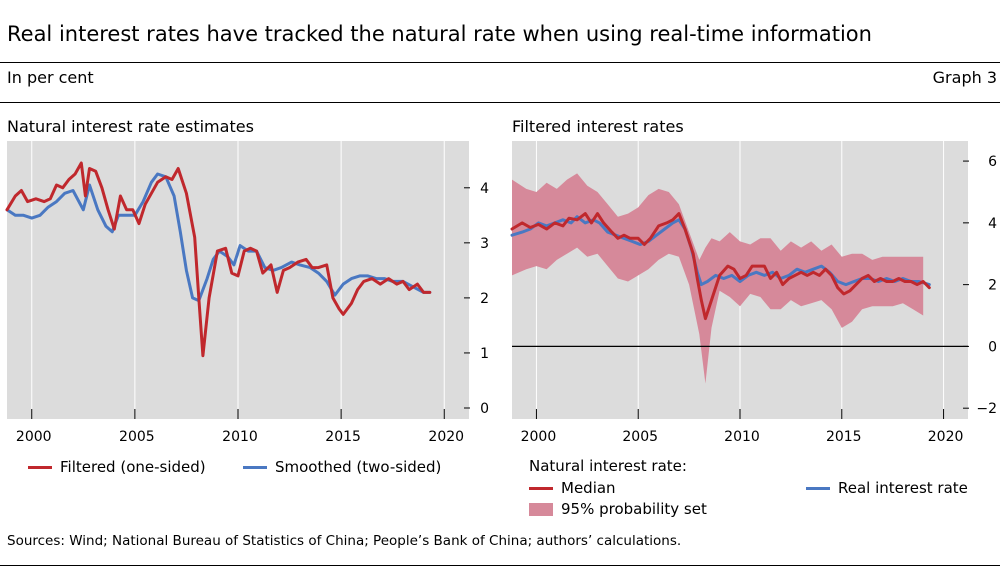  I want to click on left-x-tick-label: 2000, so click(34, 437).